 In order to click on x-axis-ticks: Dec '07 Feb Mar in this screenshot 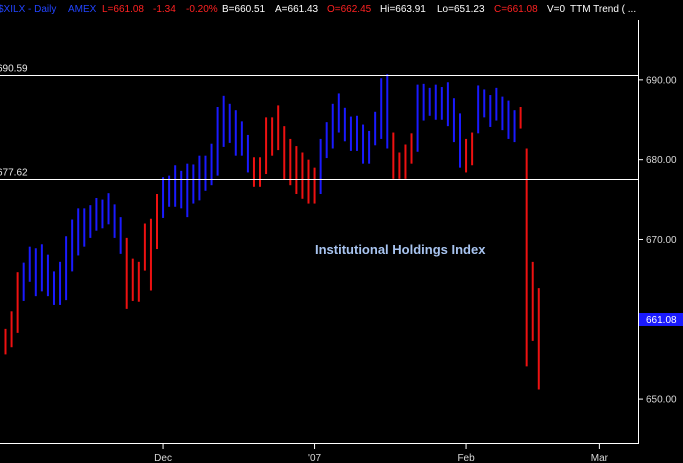, I will do `click(381, 453)`.